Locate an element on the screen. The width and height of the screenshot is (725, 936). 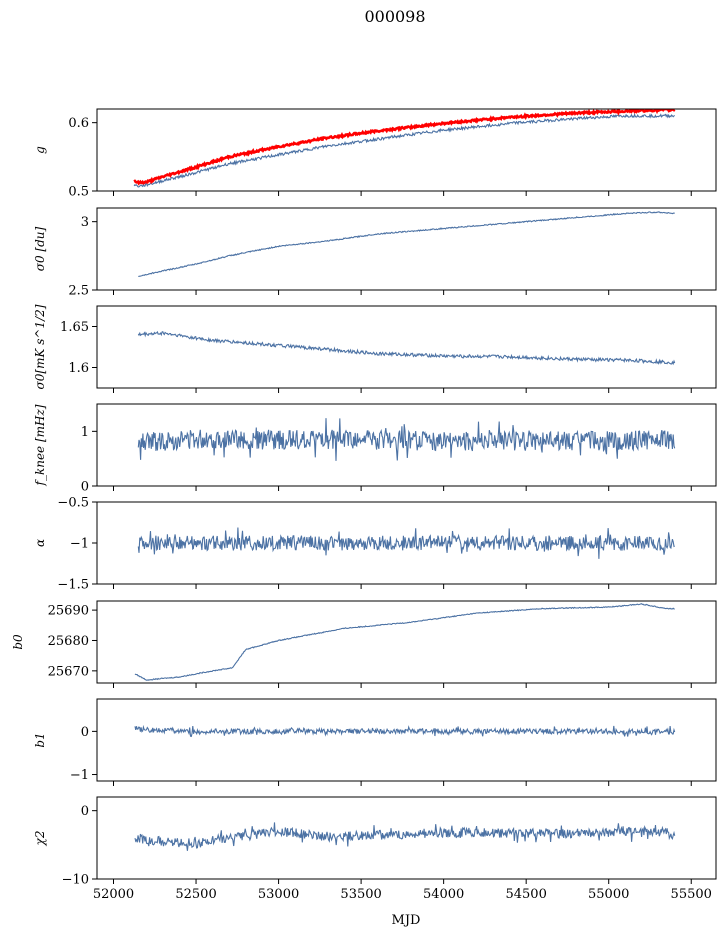
panel-7: −1 0 b1 is located at coordinates (375, 742).